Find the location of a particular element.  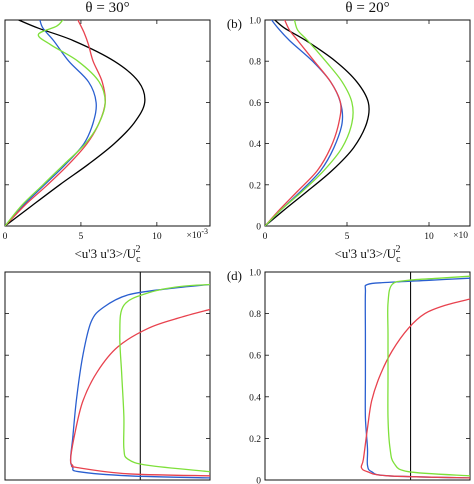

chart-title: θ = 20° is located at coordinates (367, 8).